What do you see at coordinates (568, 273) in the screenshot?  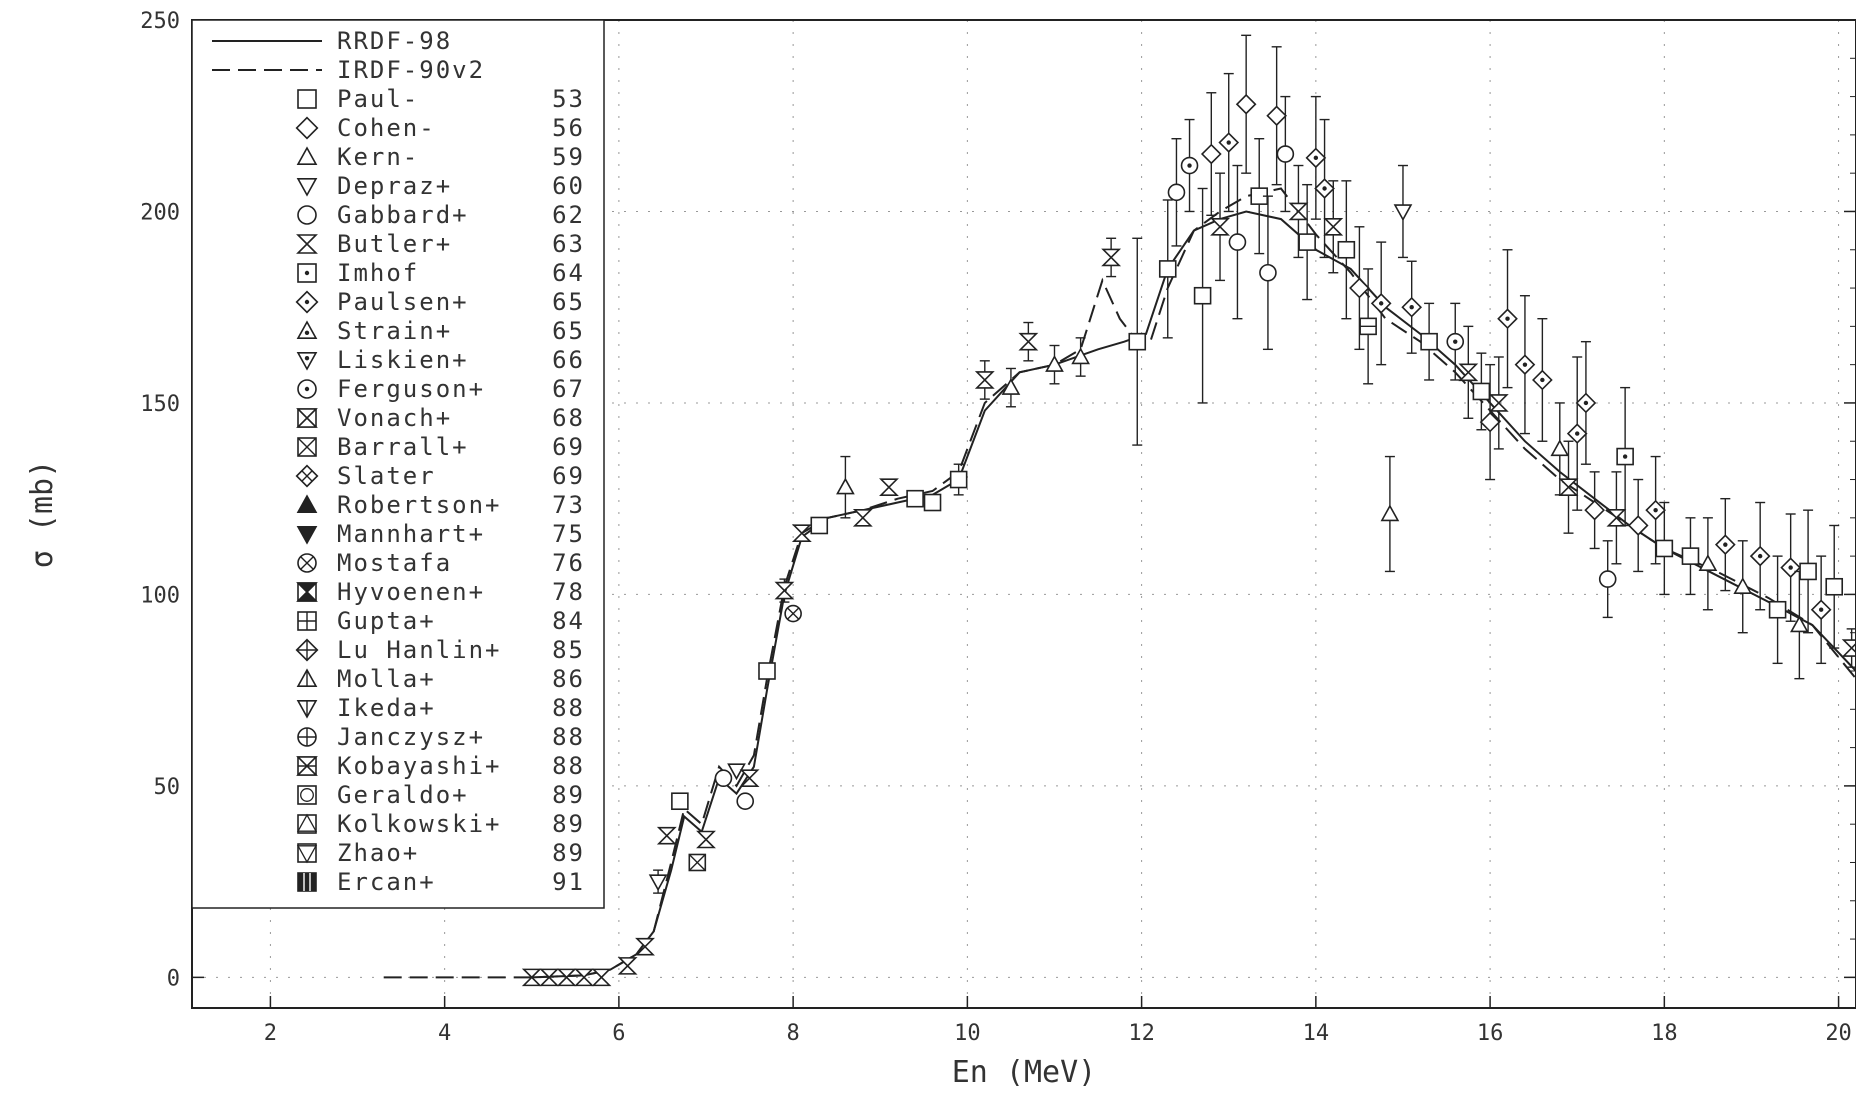 I see `legend-year: 64` at bounding box center [568, 273].